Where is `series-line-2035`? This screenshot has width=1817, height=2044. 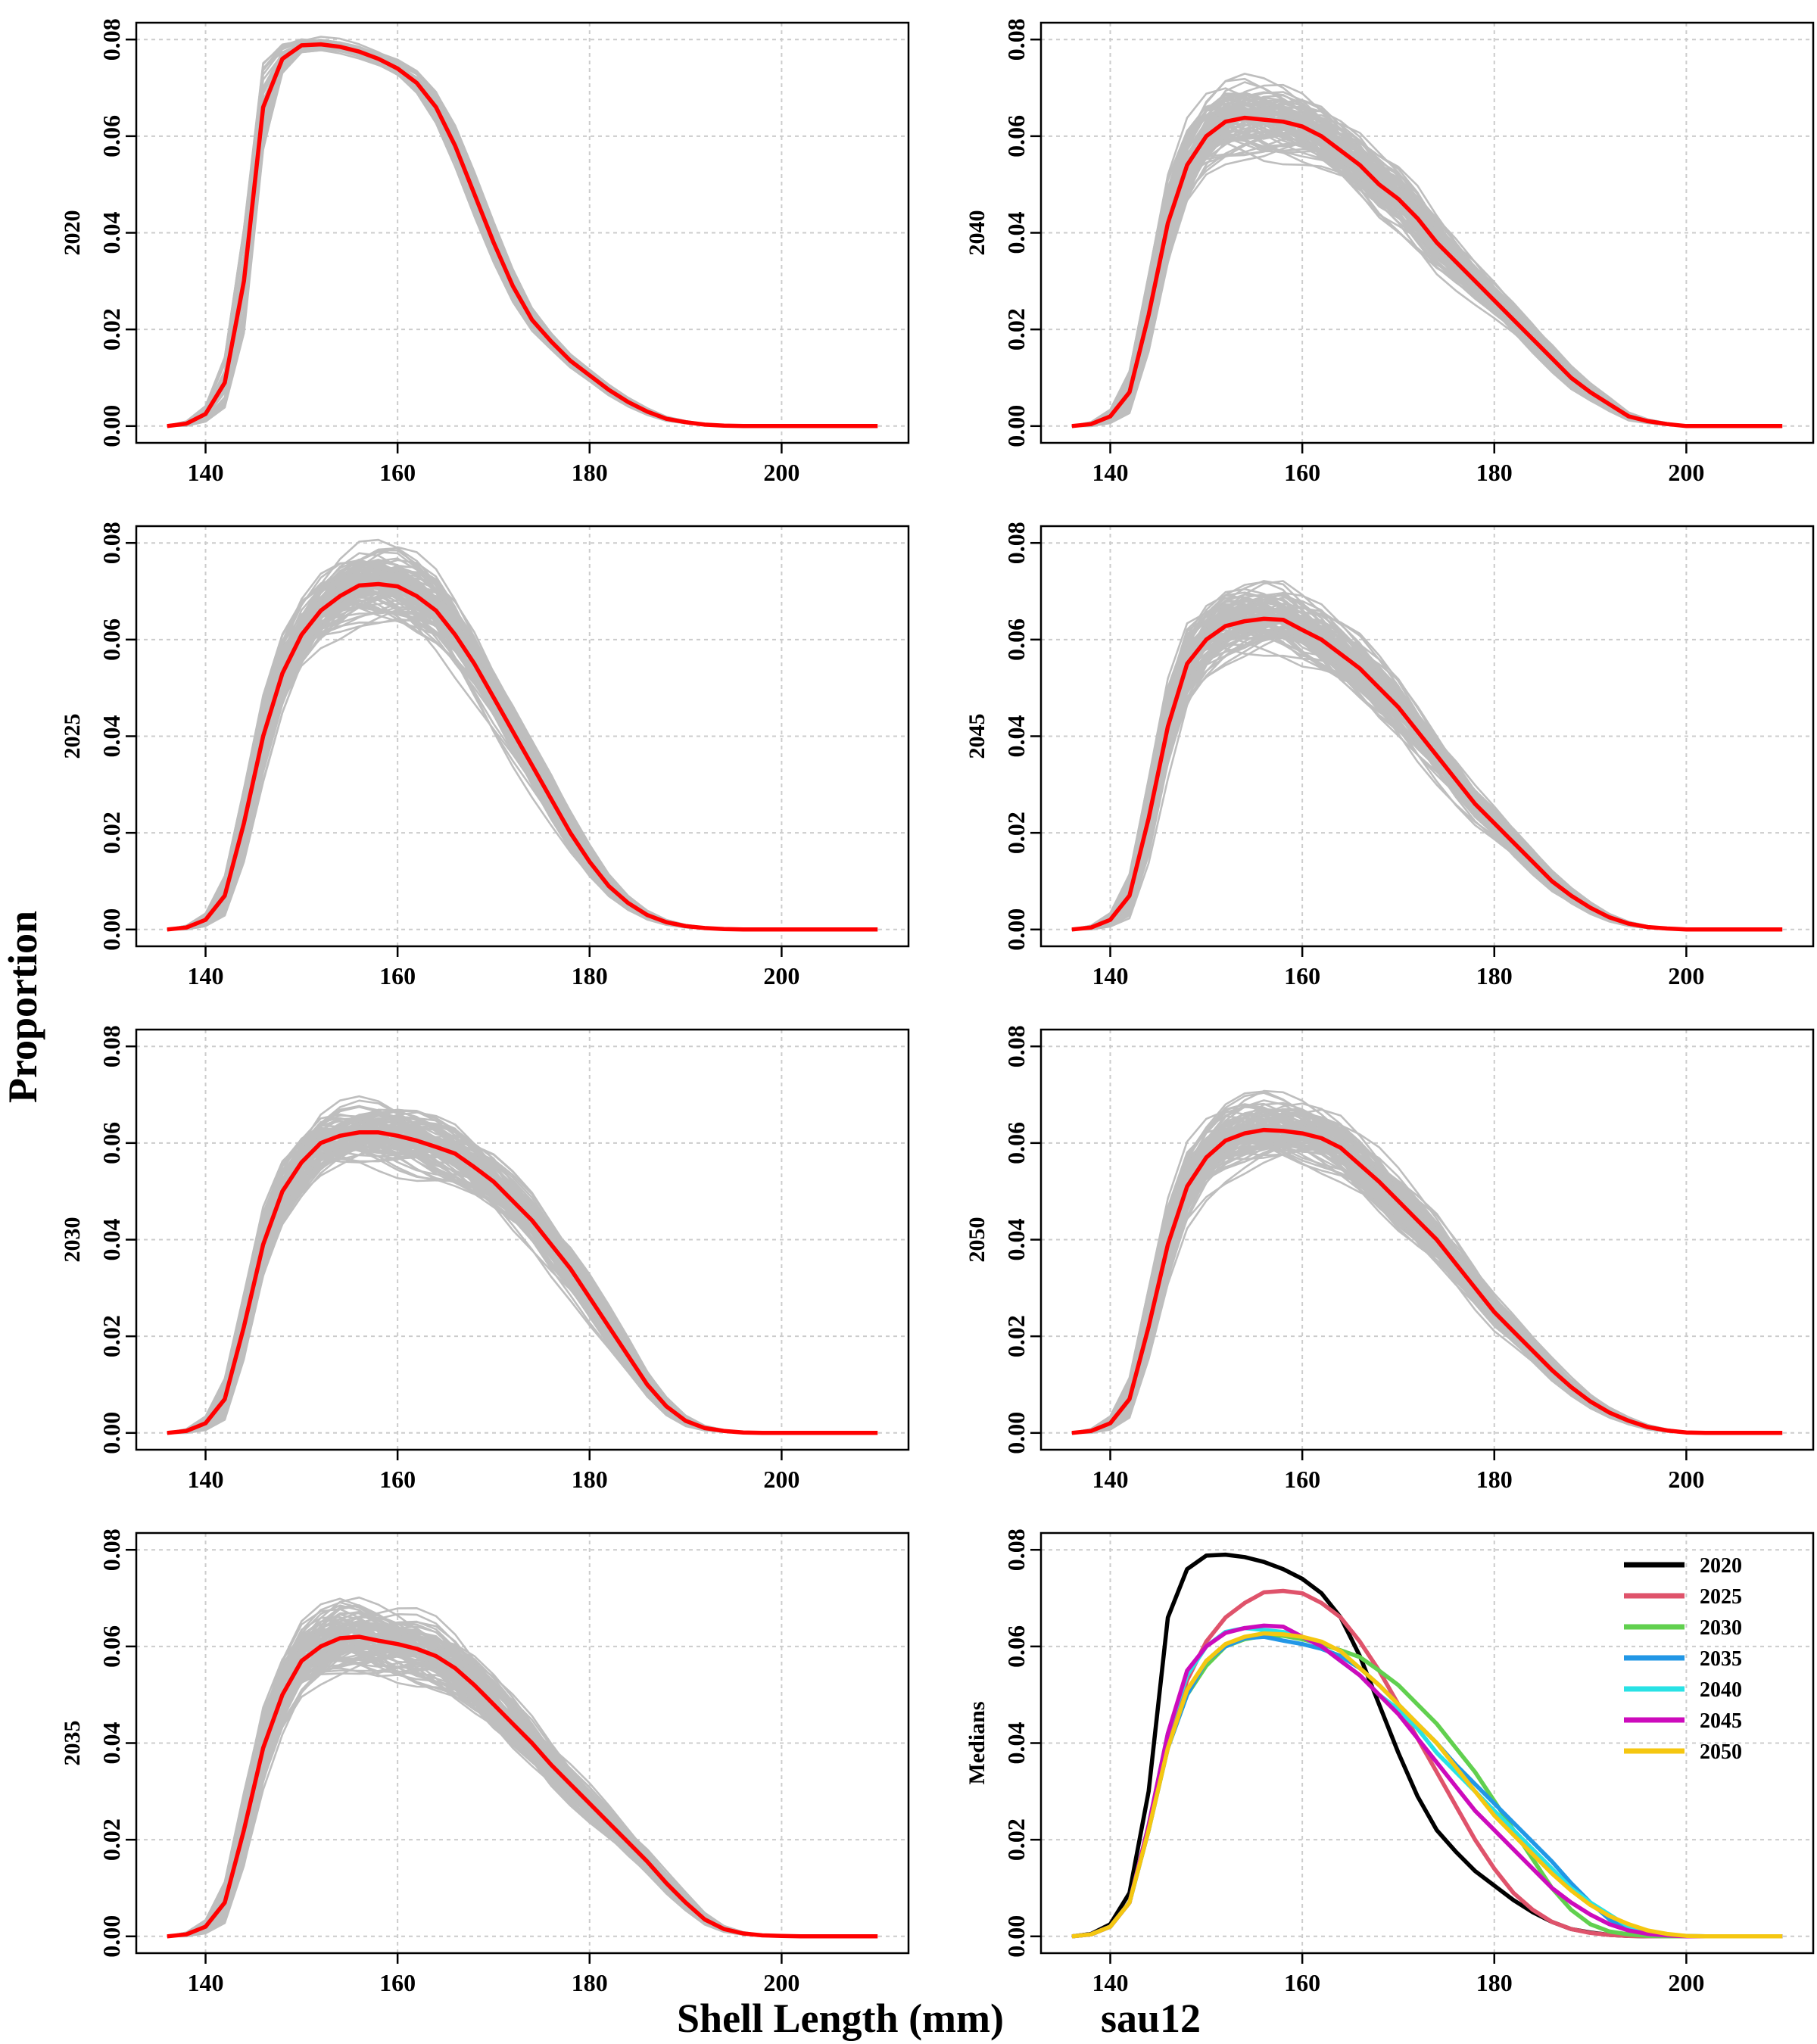 series-line-2035 is located at coordinates (1427, 1786).